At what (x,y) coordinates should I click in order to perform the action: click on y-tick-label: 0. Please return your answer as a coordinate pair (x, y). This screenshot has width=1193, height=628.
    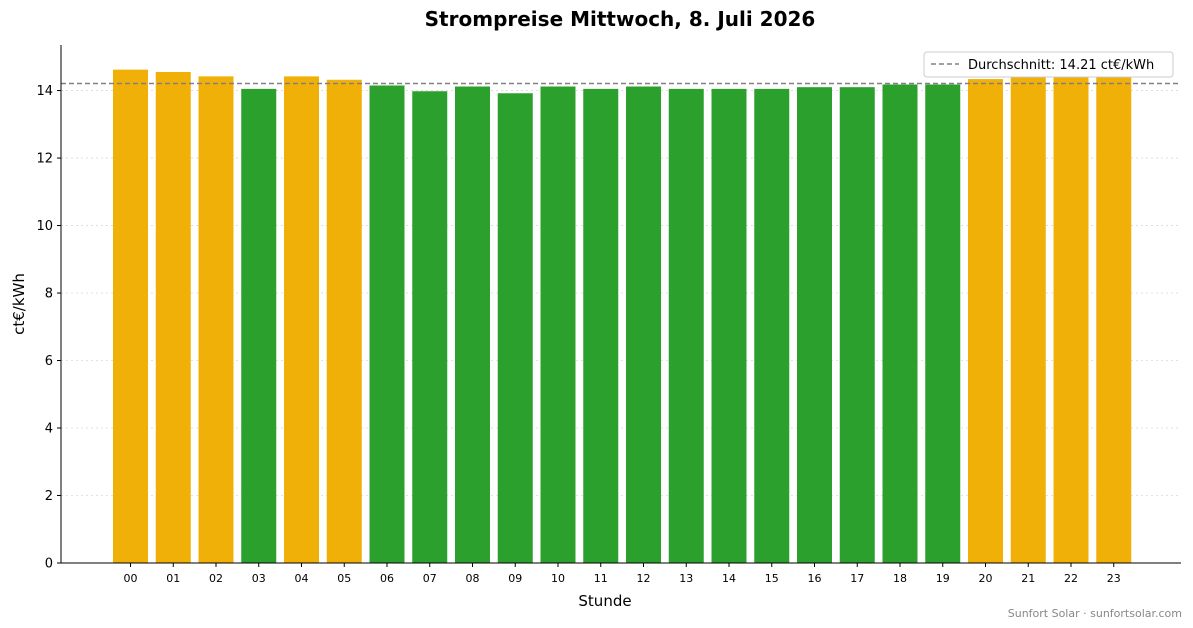
    Looking at the image, I should click on (49, 564).